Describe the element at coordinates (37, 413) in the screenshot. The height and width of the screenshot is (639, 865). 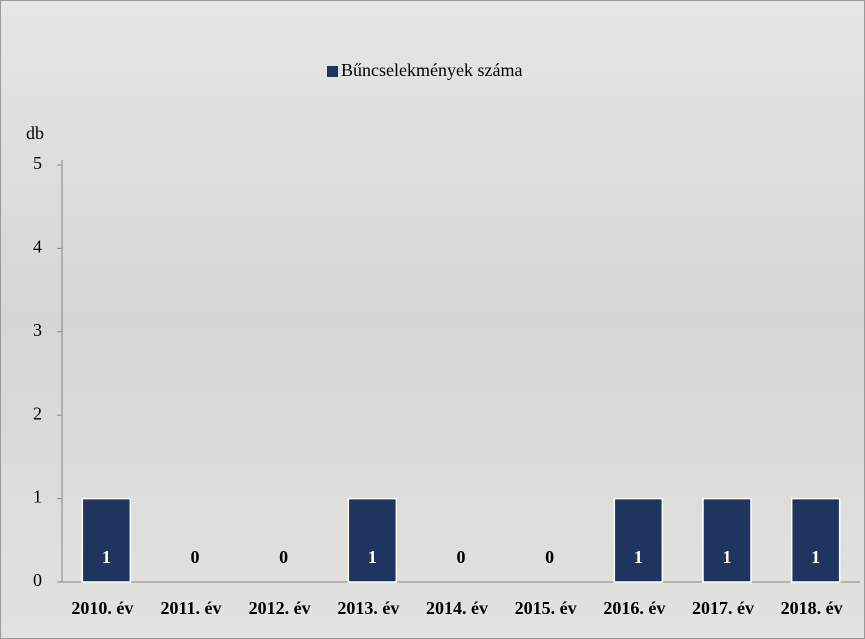
I see `y-tick-label: 2` at that location.